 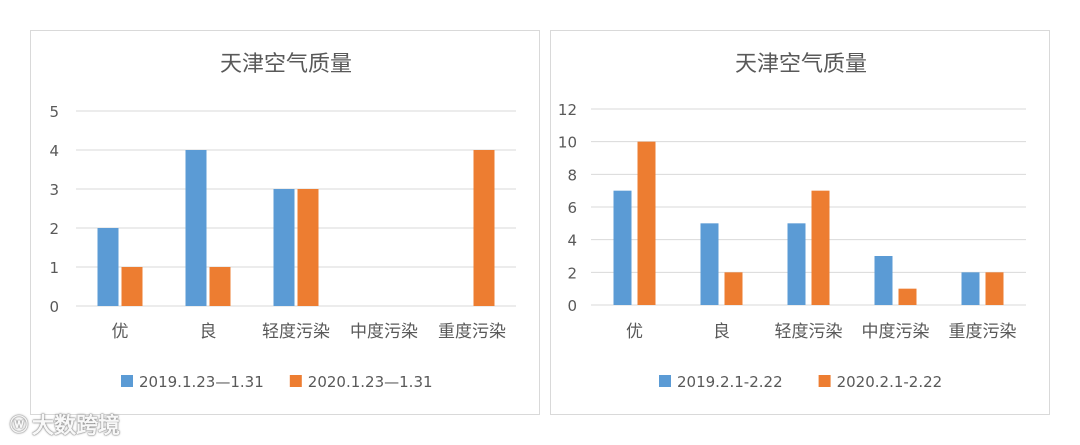 What do you see at coordinates (572, 241) in the screenshot?
I see `chart-right-y-tick-label: 4` at bounding box center [572, 241].